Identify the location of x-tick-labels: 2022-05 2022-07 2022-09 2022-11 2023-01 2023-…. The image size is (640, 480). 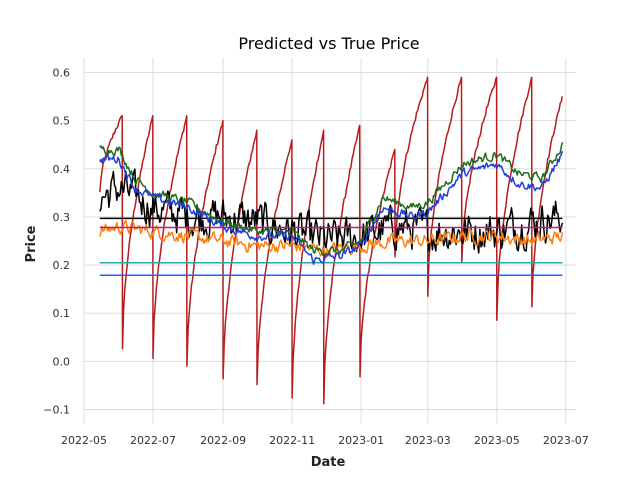
(325, 440).